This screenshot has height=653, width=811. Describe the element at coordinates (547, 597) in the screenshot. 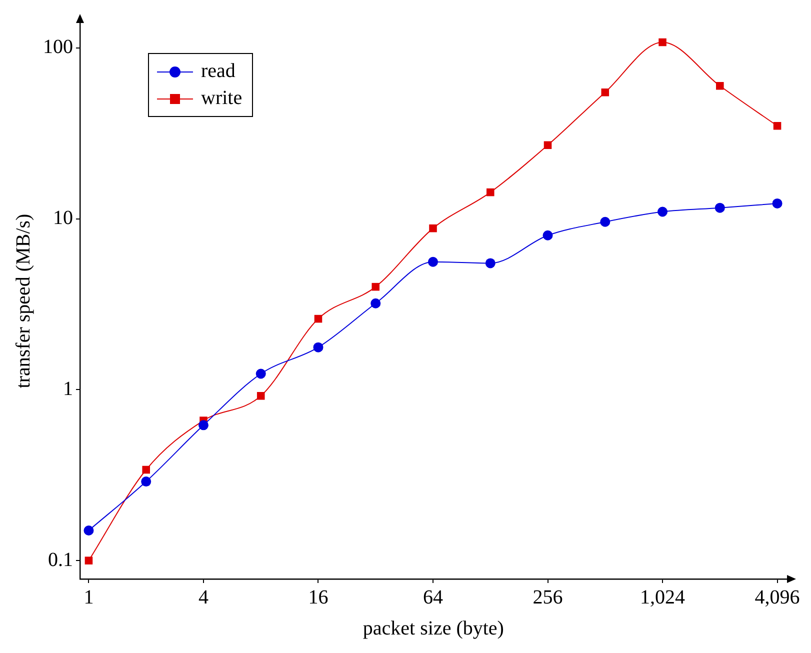

I see `x-tick-label: 256` at that location.